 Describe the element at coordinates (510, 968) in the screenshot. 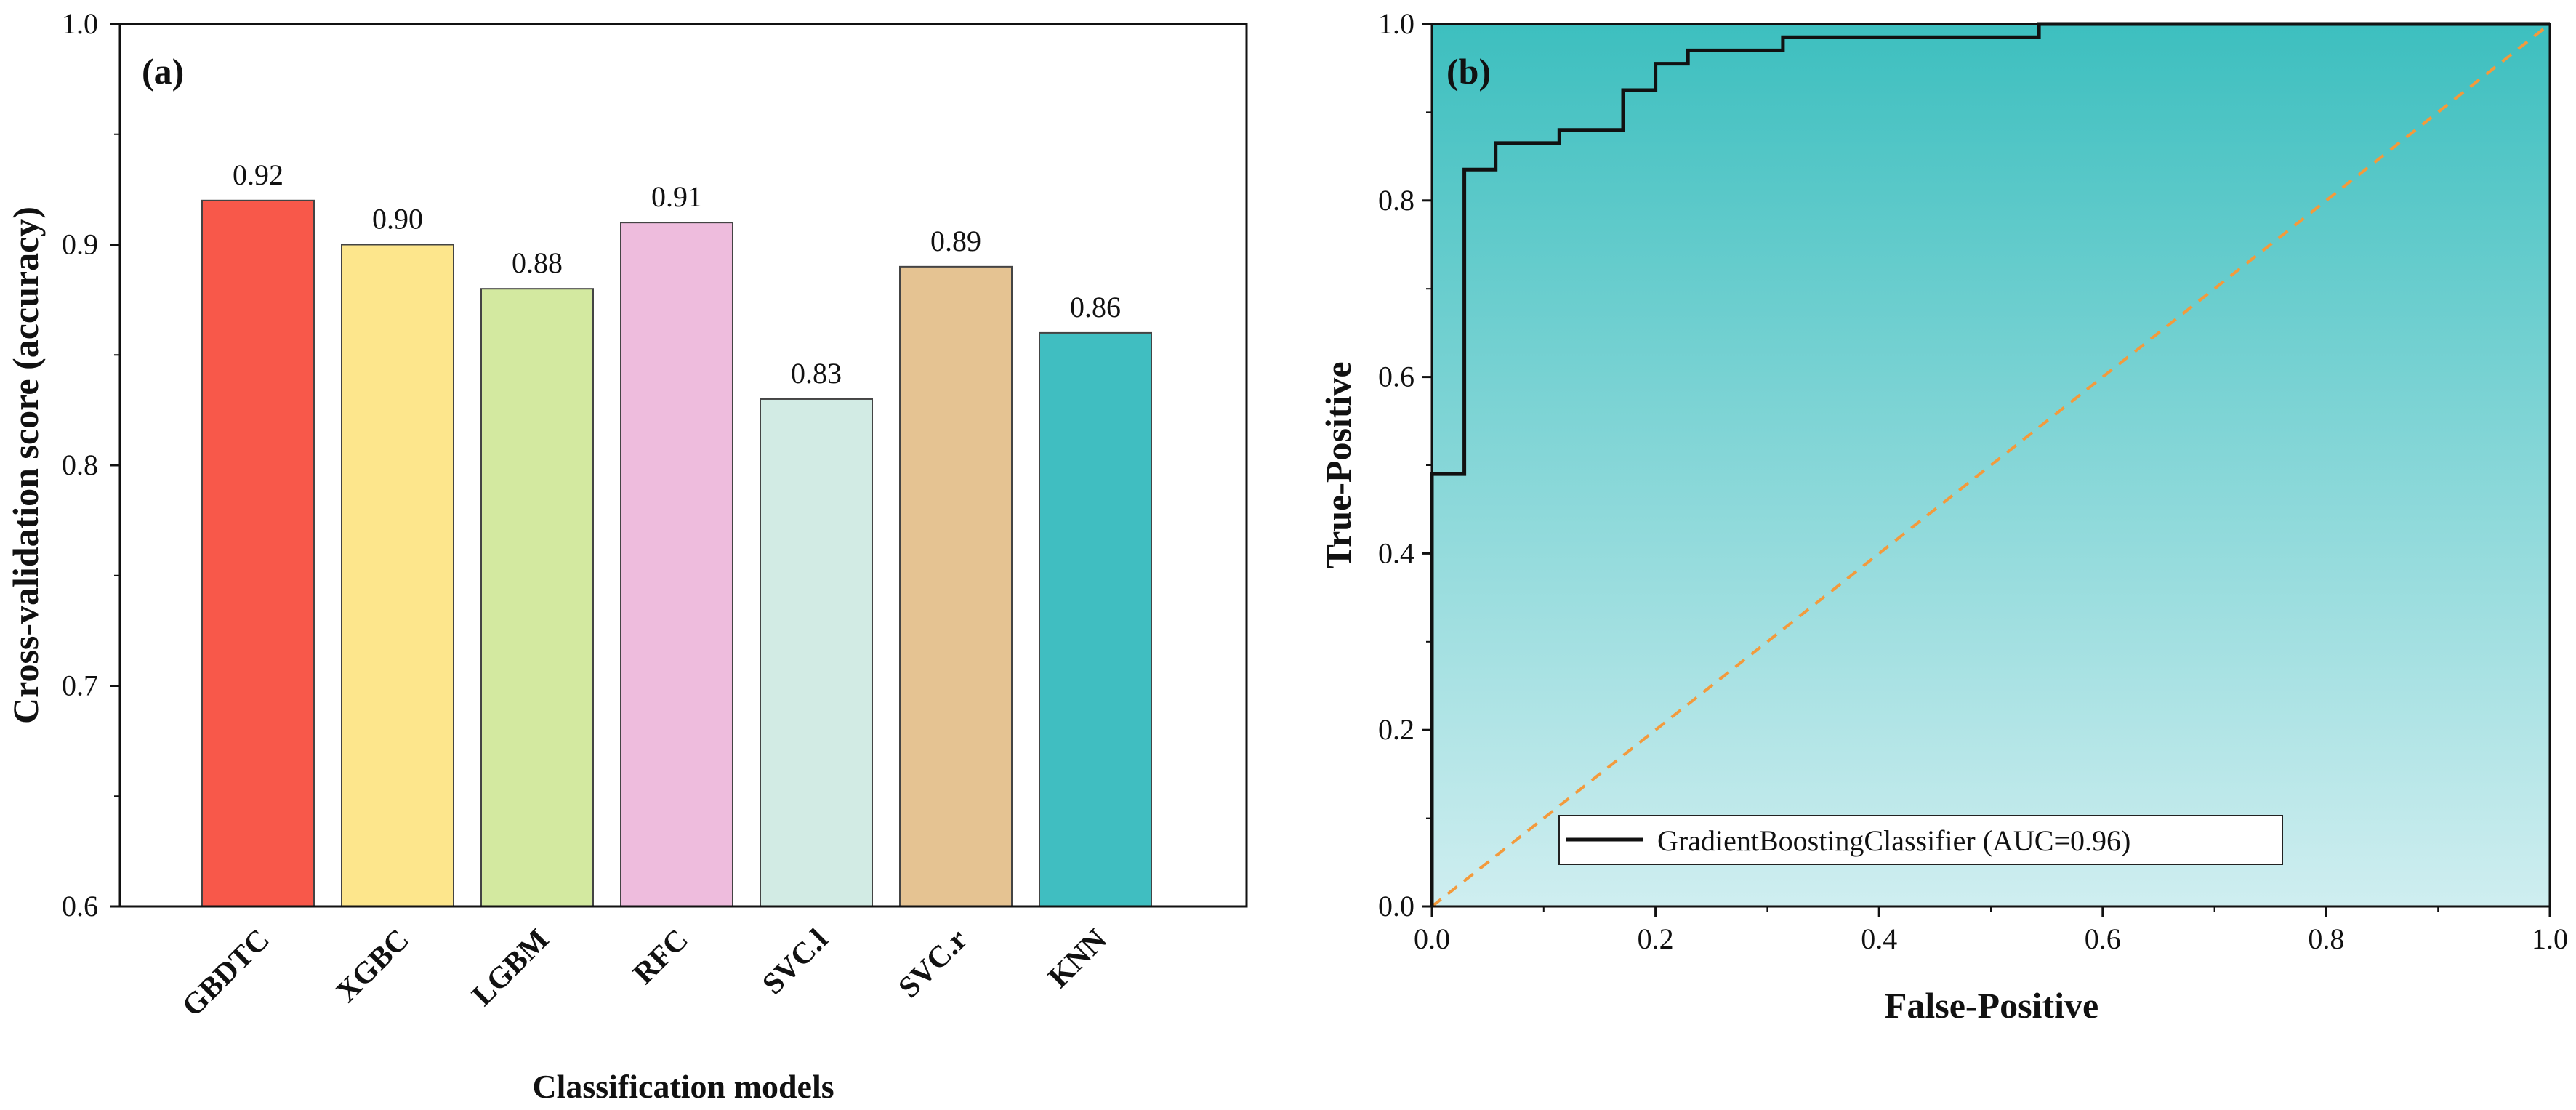

I see `x-tick-label: LGBM` at that location.